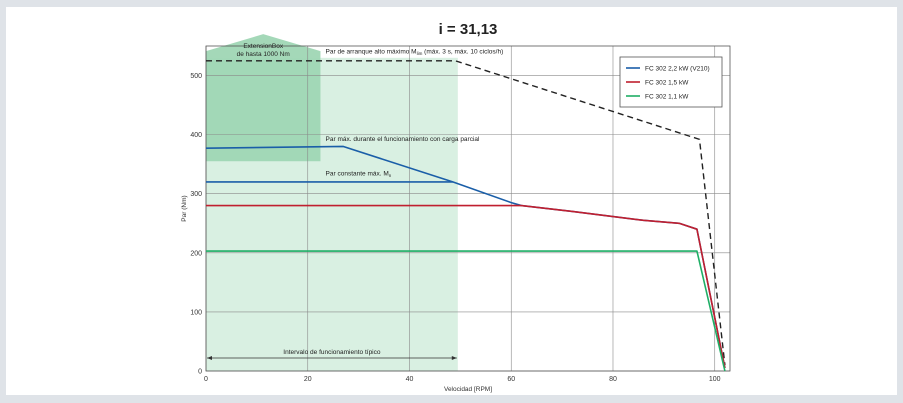 This screenshot has width=903, height=403. I want to click on chart-title: i = 31,13, so click(468, 29).